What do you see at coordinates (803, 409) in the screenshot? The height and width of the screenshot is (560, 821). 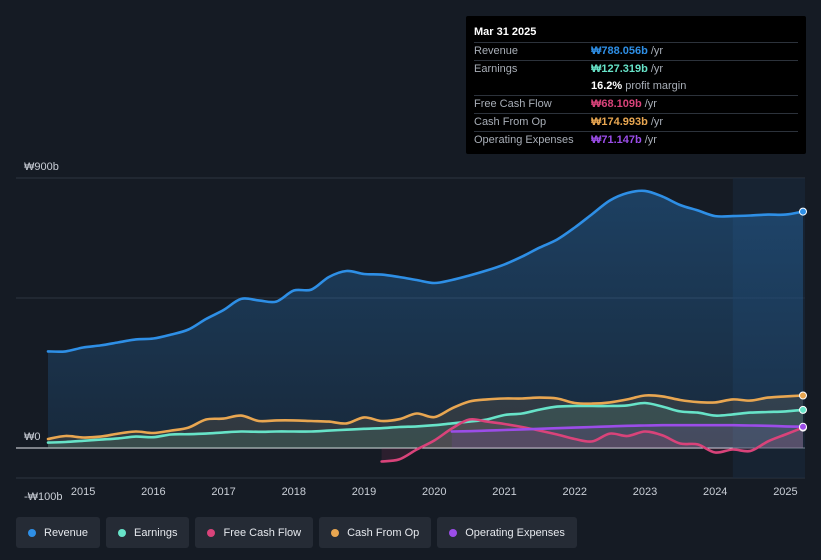 I see `end-dot-earnings` at bounding box center [803, 409].